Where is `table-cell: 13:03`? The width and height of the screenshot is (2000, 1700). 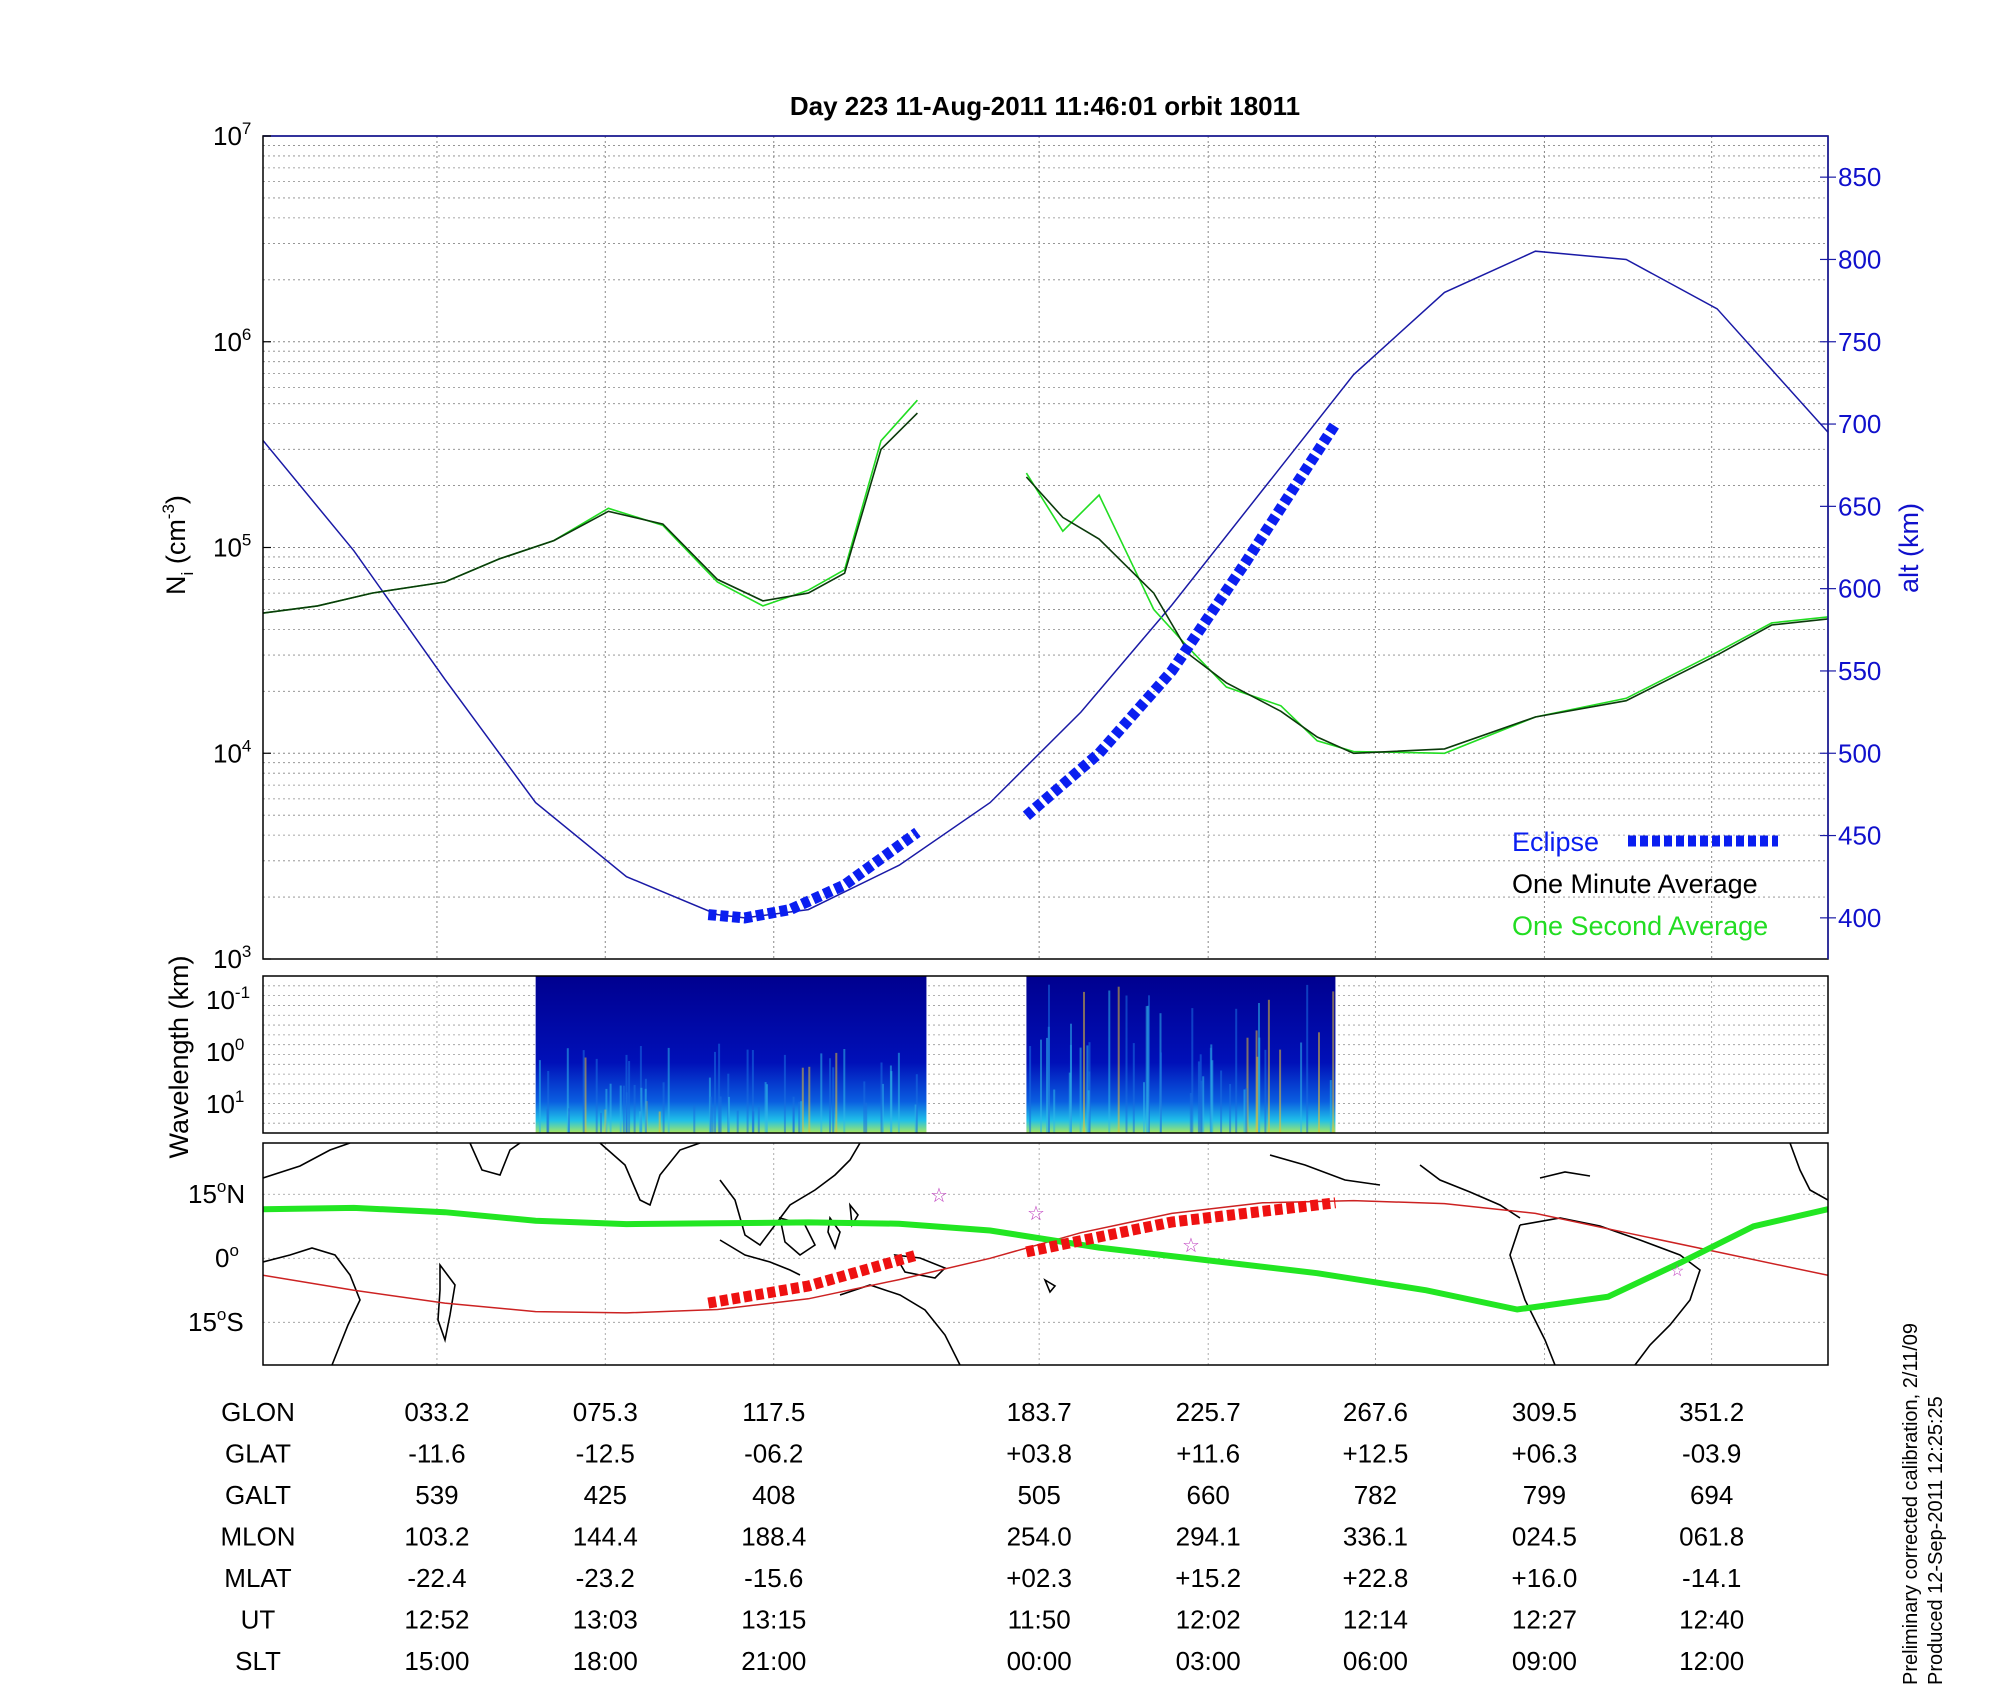
table-cell: 13:03 is located at coordinates (605, 1620).